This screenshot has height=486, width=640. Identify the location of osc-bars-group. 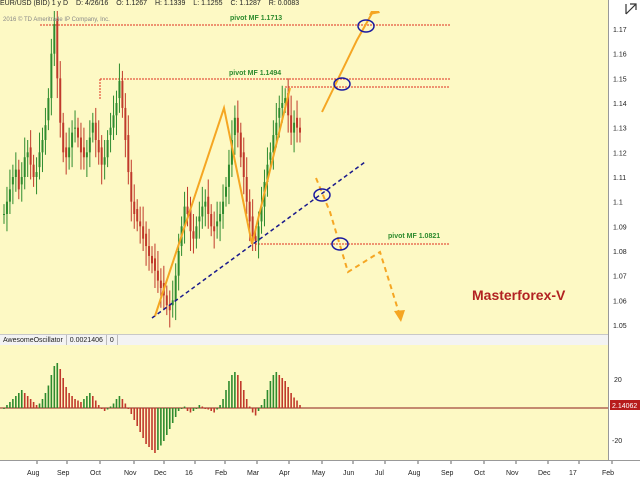
(152, 408).